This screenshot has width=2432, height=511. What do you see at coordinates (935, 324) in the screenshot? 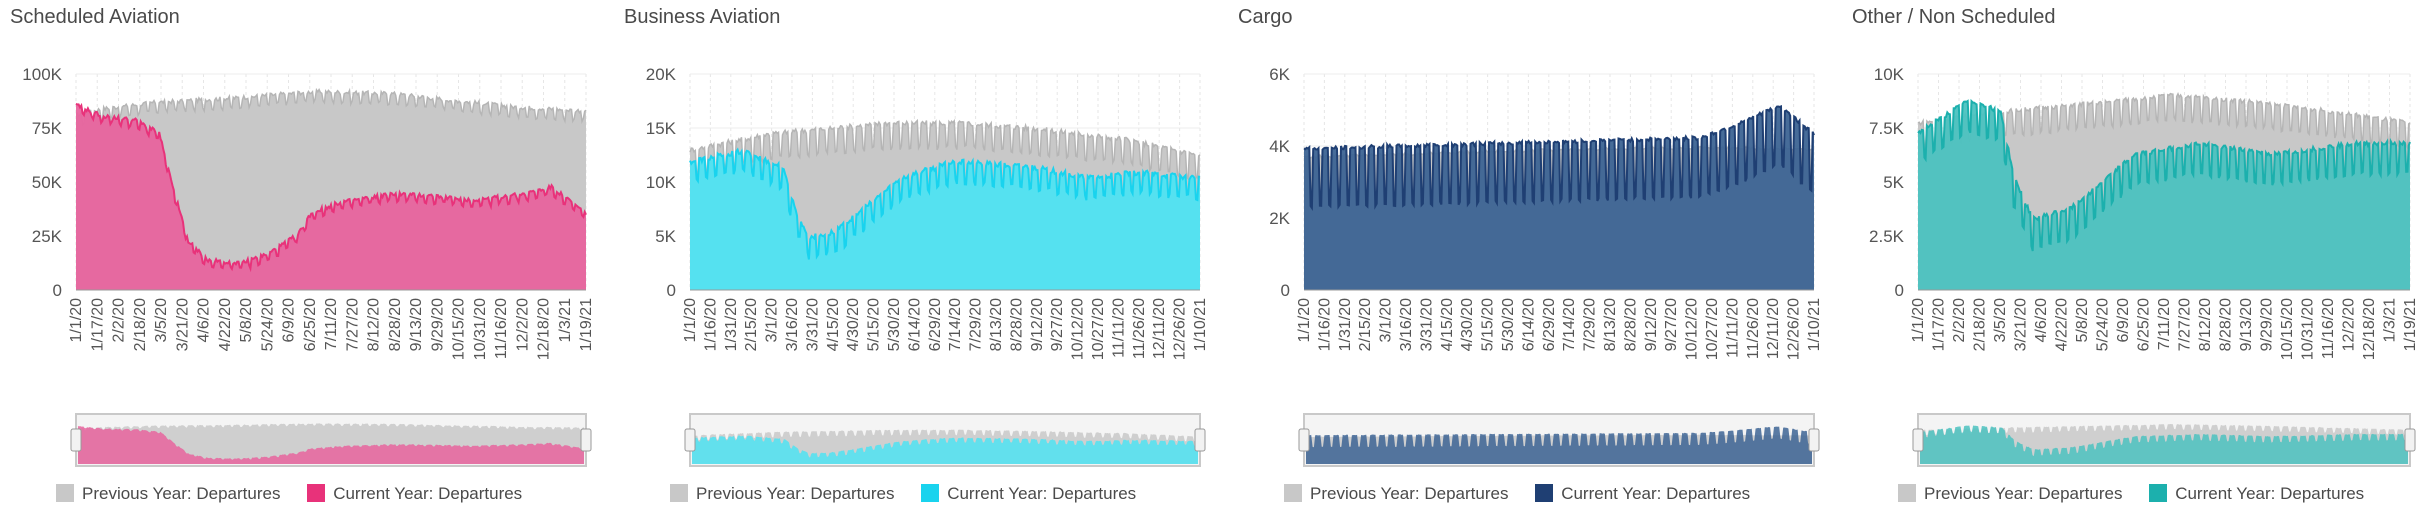
I see `x-tick-label: 6/29/20` at bounding box center [935, 324].